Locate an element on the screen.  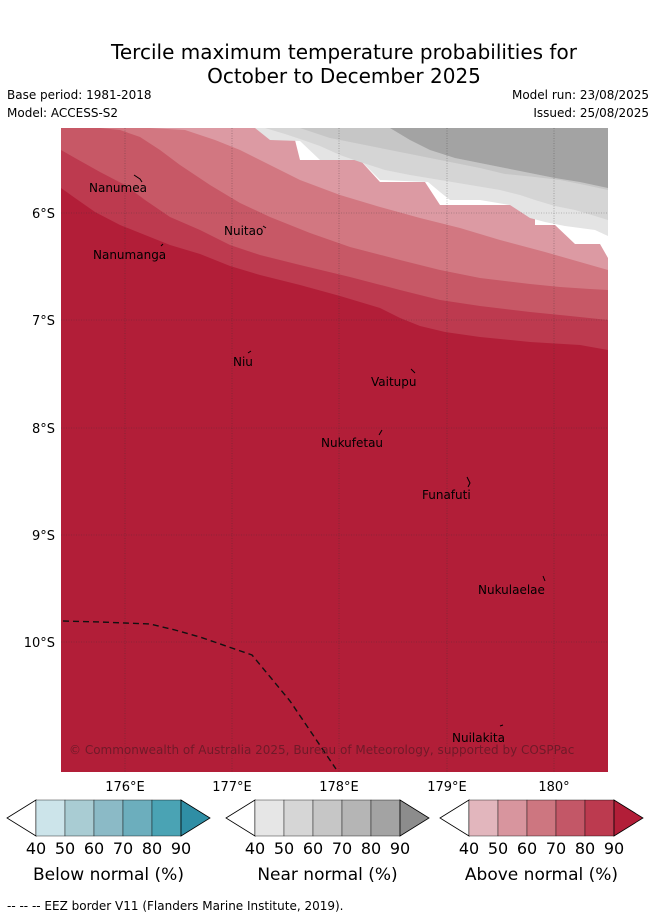
island-niu is located at coordinates (249, 352).